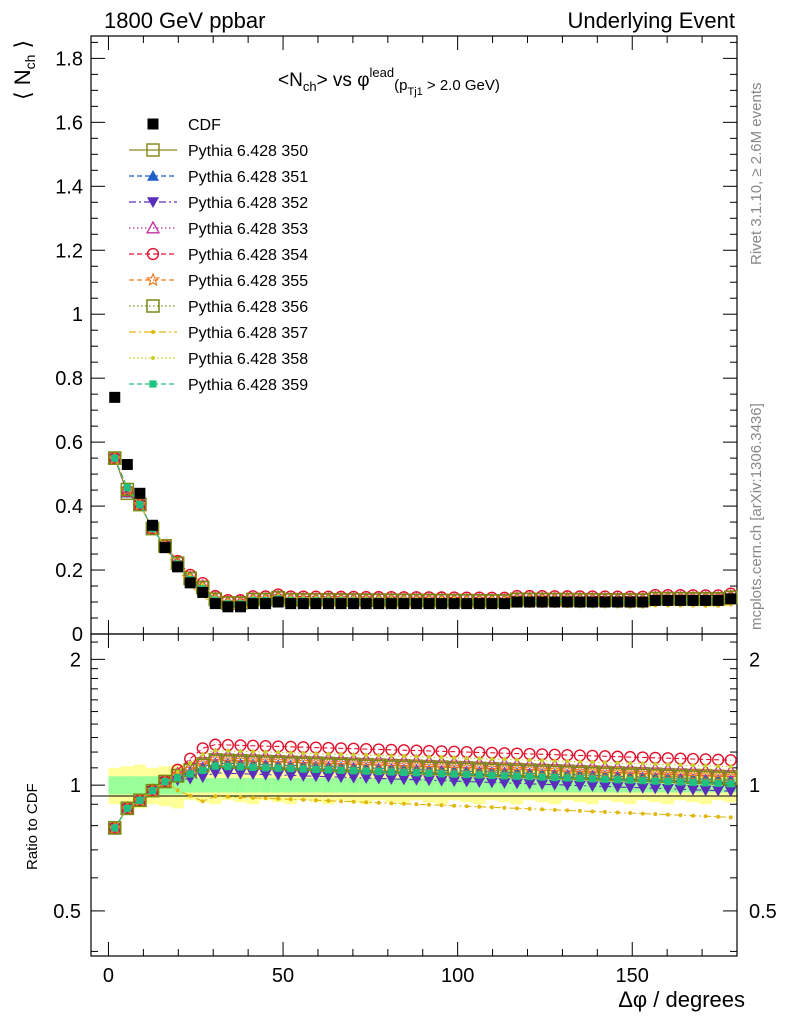 The height and width of the screenshot is (1024, 786). Describe the element at coordinates (248, 385) in the screenshot. I see `legend-label: Pythia 6.428 359` at that location.